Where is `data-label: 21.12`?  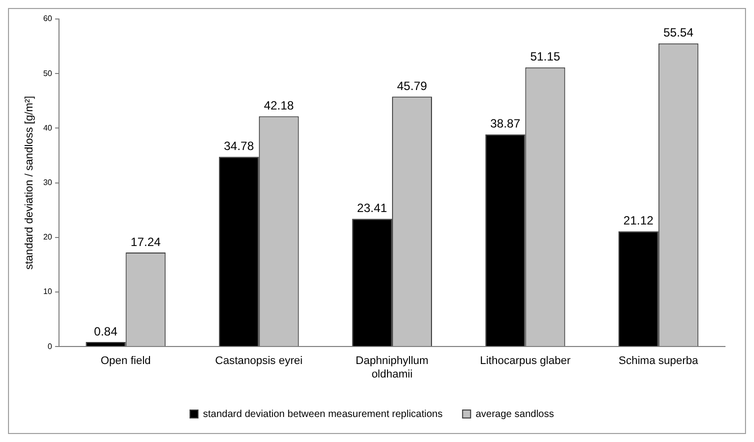 data-label: 21.12 is located at coordinates (638, 221).